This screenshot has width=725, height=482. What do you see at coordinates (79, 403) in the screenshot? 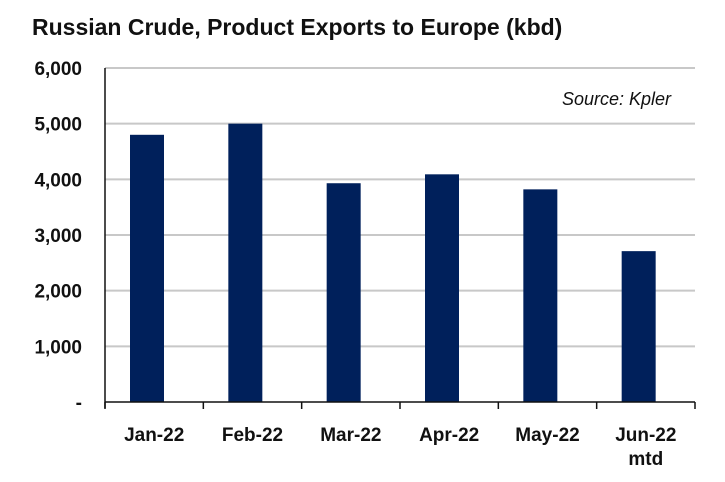
I see `y-tick-label: -` at bounding box center [79, 403].